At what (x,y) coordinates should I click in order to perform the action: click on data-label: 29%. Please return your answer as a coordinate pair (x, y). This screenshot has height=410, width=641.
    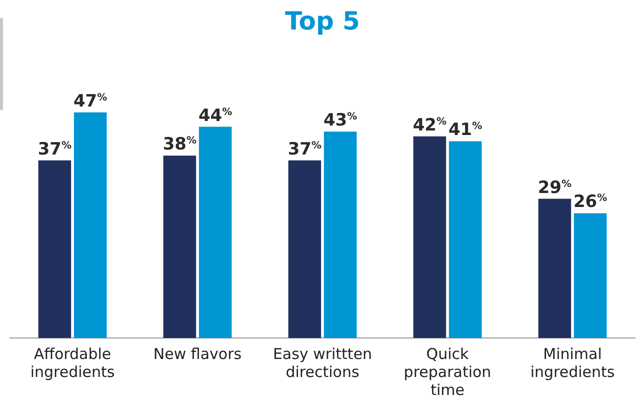
    Looking at the image, I should click on (555, 188).